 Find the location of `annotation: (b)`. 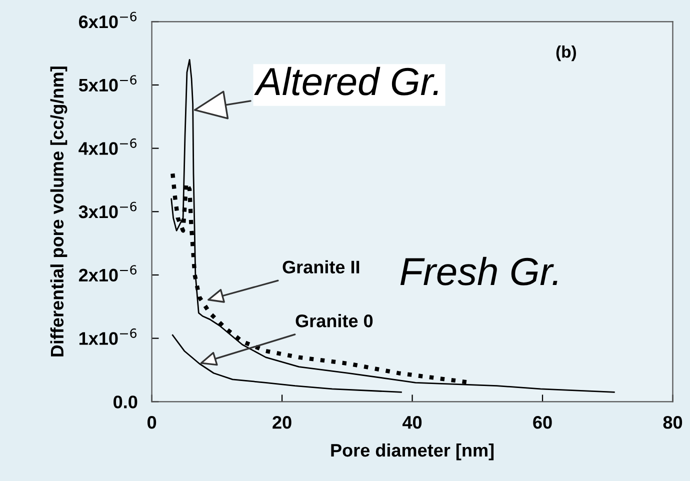

annotation: (b) is located at coordinates (566, 54).